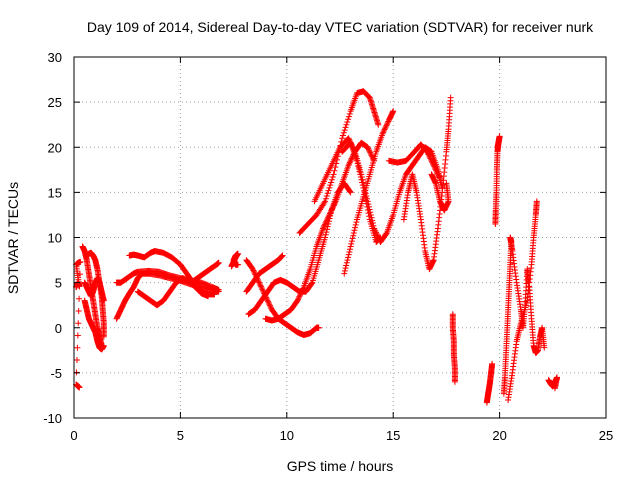 The width and height of the screenshot is (640, 480). Describe the element at coordinates (361, 192) in the screenshot. I see `series-arc-r` at that location.